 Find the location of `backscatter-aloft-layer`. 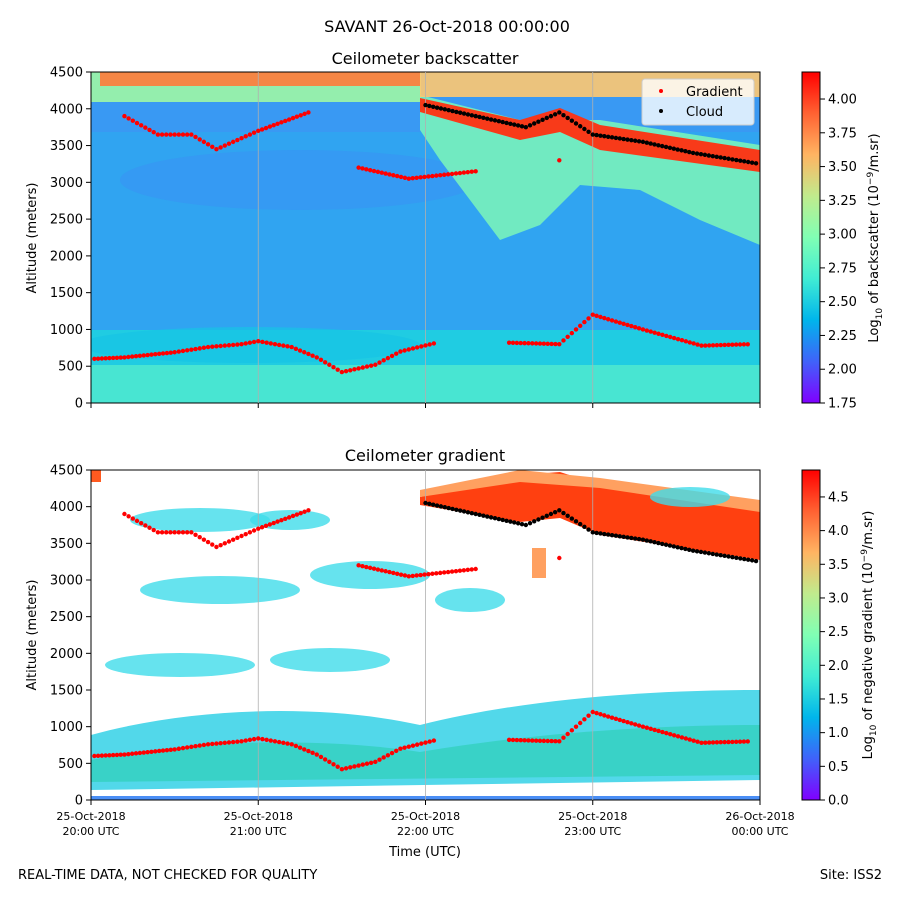

backscatter-aloft-layer is located at coordinates (300, 180).